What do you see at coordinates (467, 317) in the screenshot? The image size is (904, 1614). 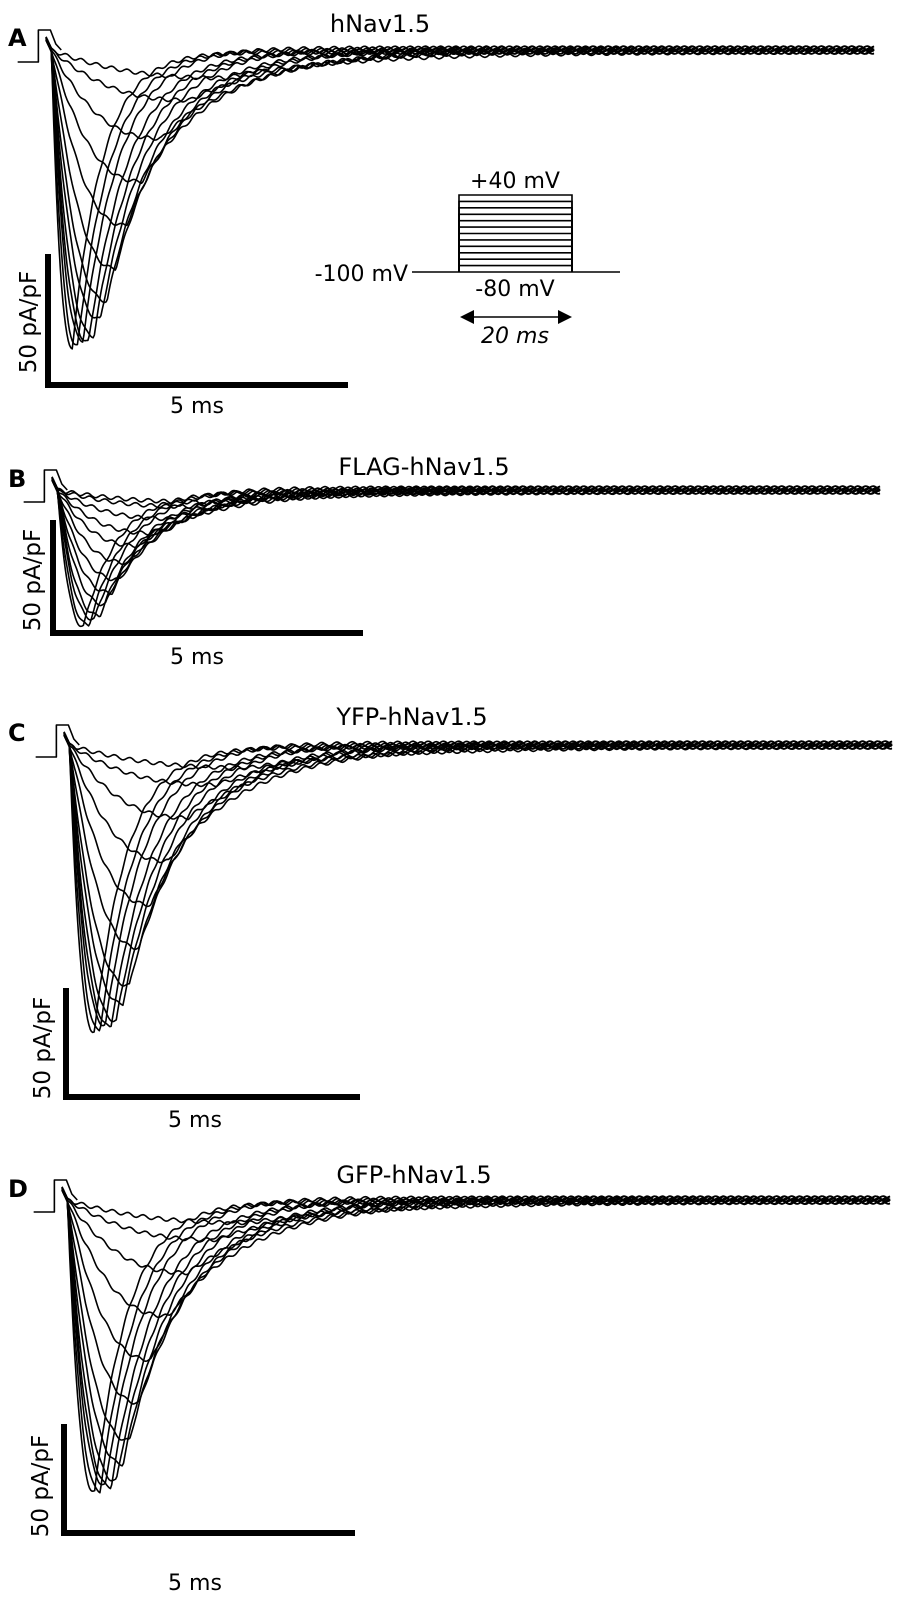 I see `arrow-left-icon` at bounding box center [467, 317].